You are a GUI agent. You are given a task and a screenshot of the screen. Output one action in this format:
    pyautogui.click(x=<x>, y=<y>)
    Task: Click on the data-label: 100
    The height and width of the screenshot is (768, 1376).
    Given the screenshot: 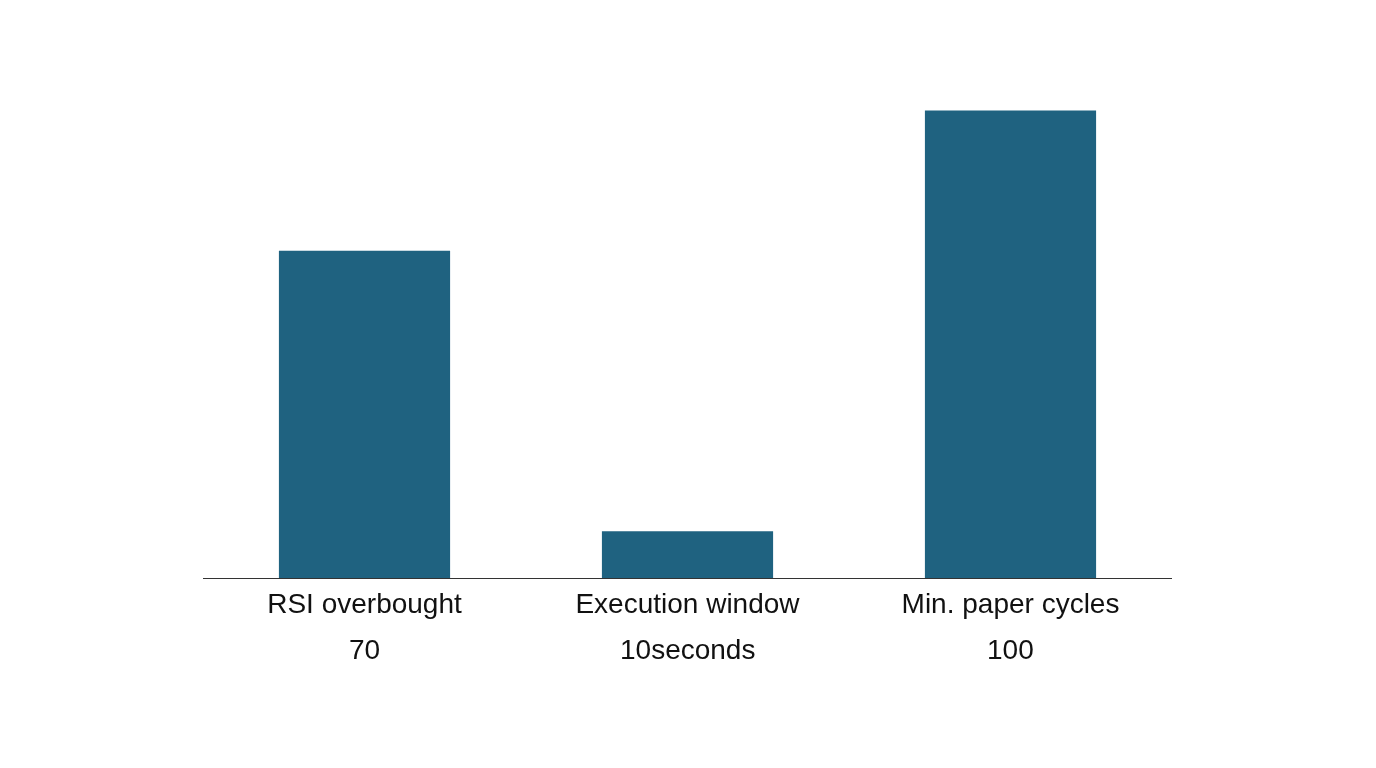 What is the action you would take?
    pyautogui.click(x=1010, y=649)
    